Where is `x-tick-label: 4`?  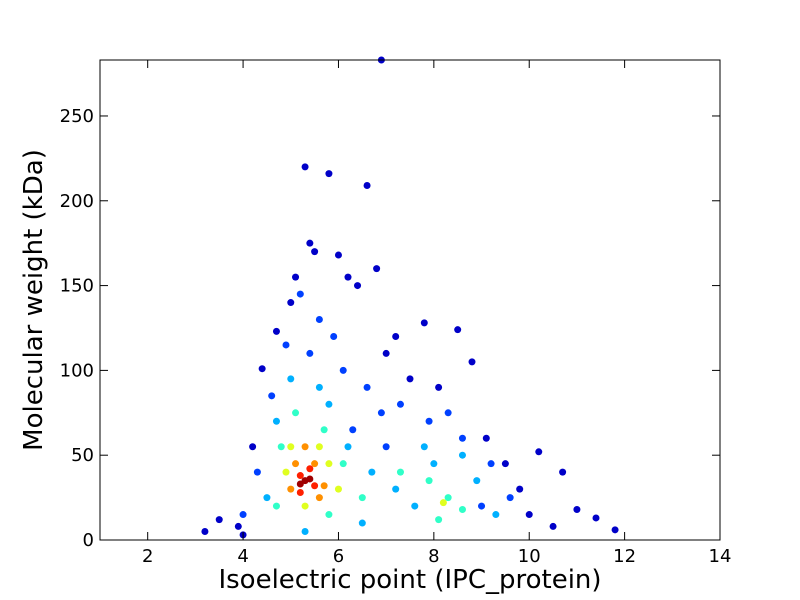
x-tick-label: 4 is located at coordinates (242, 556).